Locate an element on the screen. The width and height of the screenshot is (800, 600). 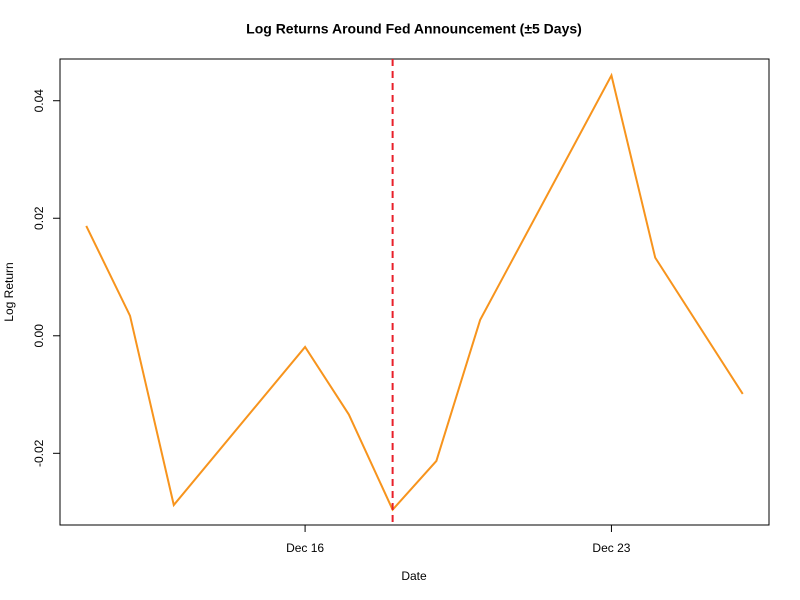
x-tick-label: Dec 16 is located at coordinates (305, 548).